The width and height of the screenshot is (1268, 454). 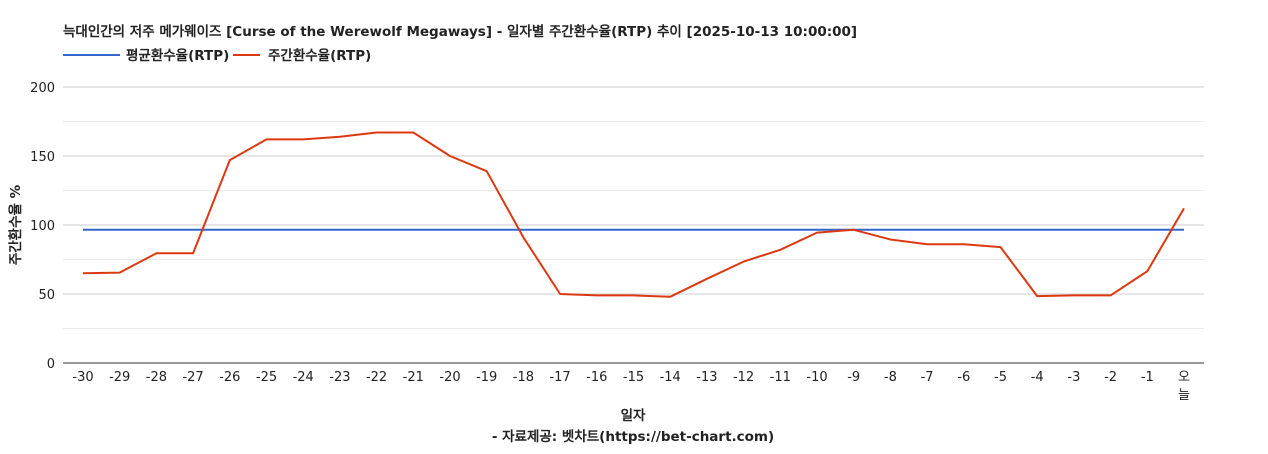 I want to click on y-axis-ticks: 0 50 100 150 200, so click(x=42, y=226).